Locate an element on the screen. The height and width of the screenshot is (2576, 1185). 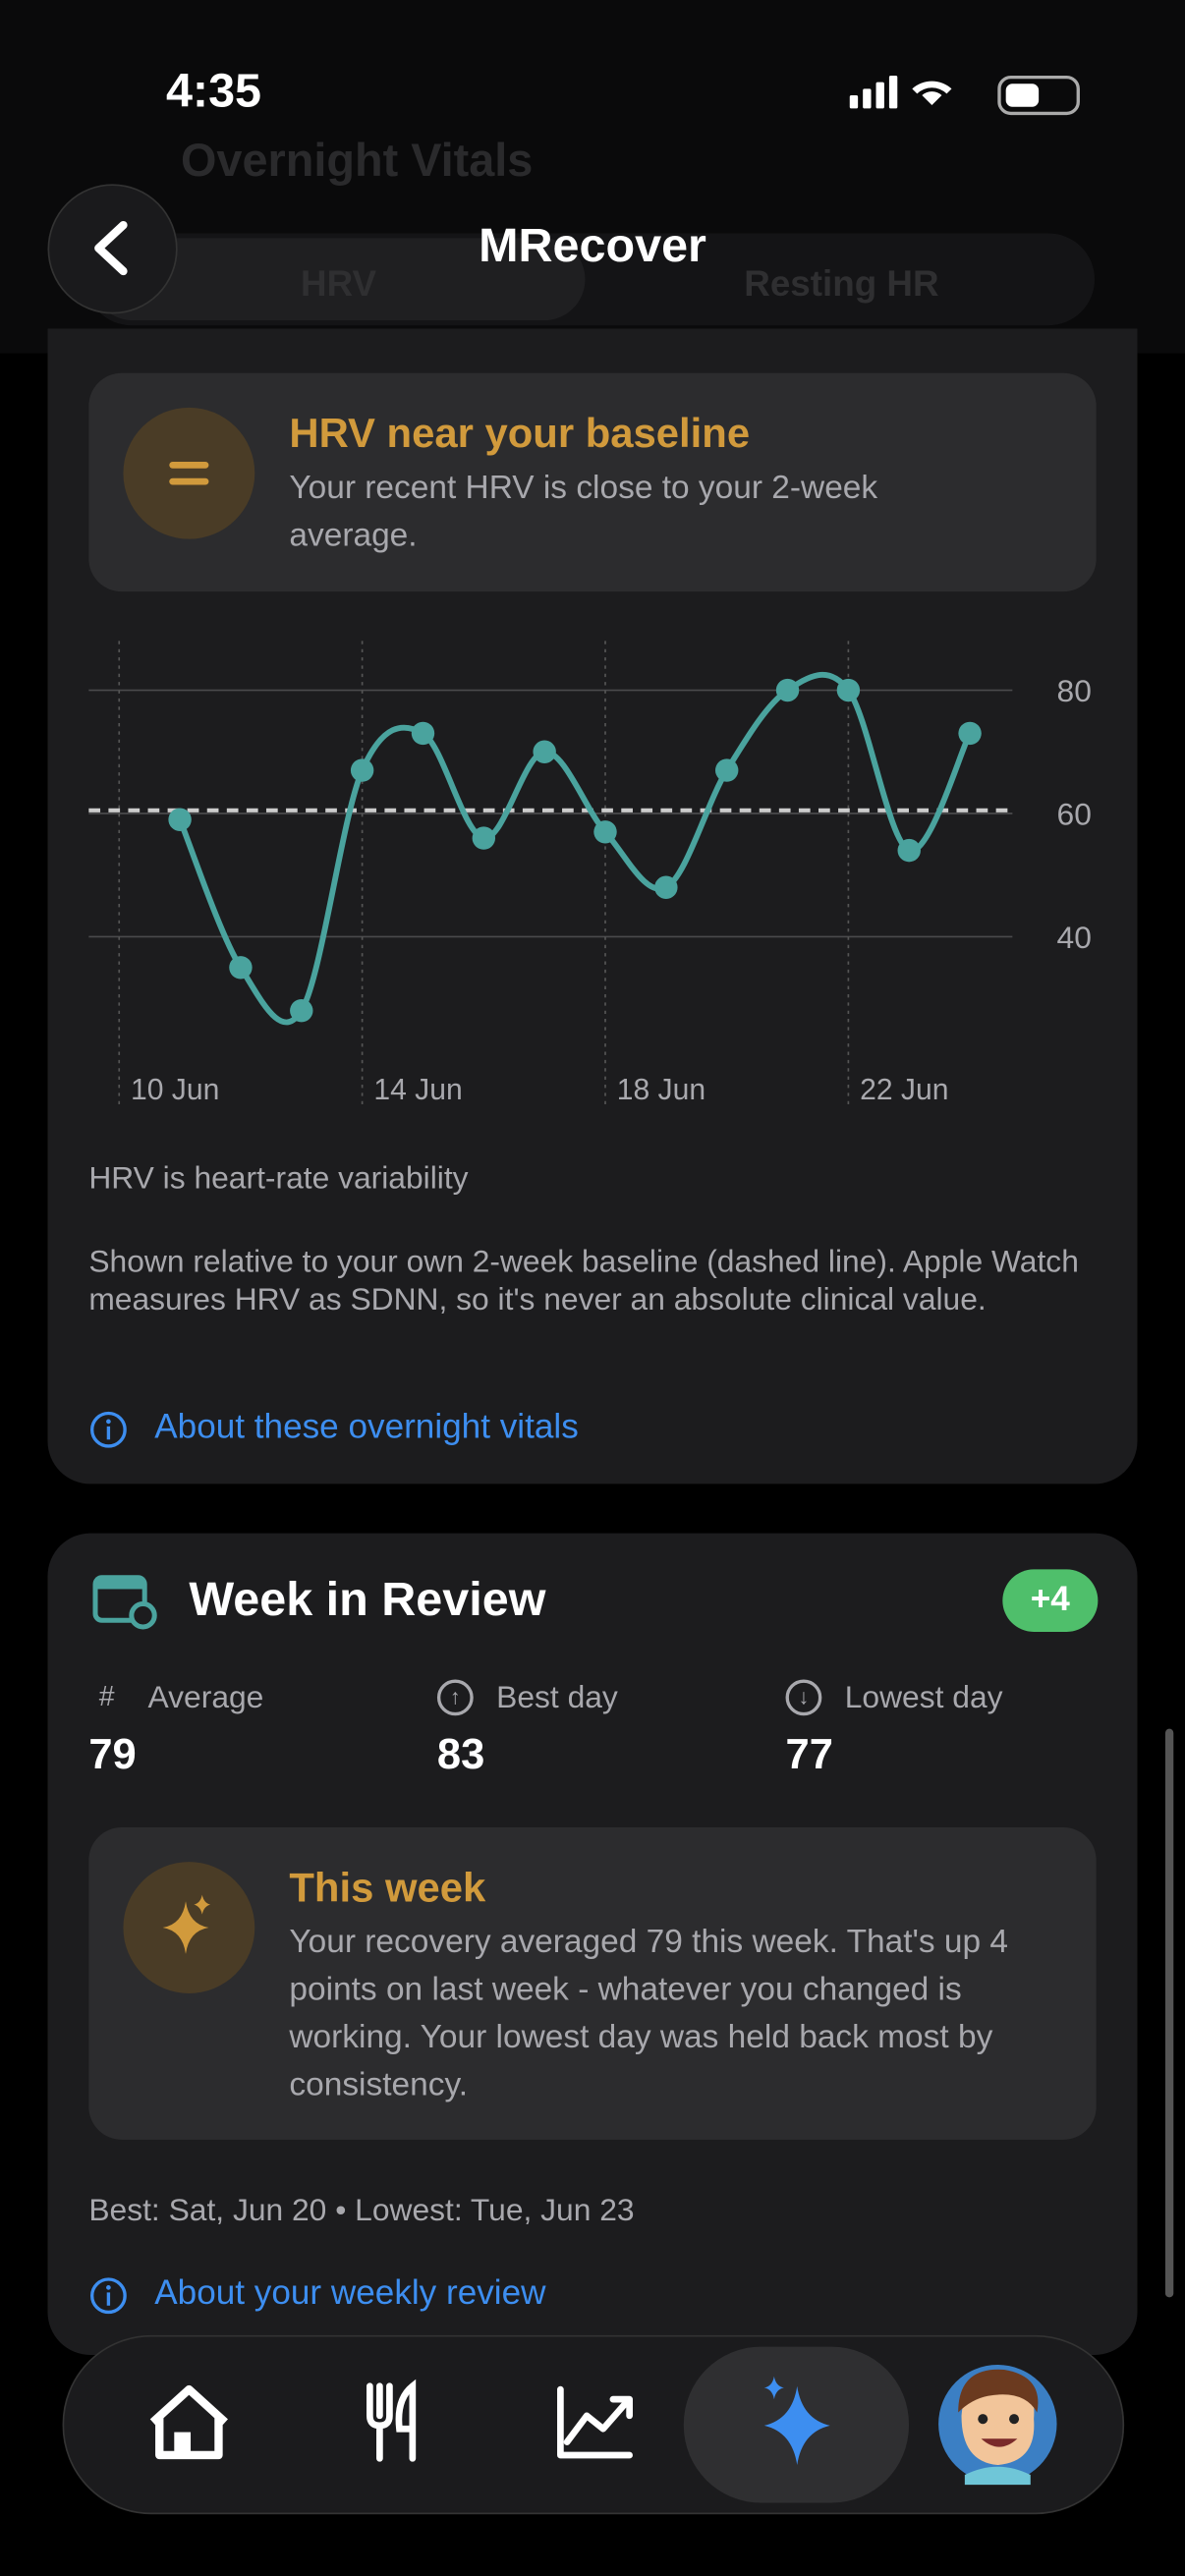
stat-label: Average is located at coordinates (206, 1698).